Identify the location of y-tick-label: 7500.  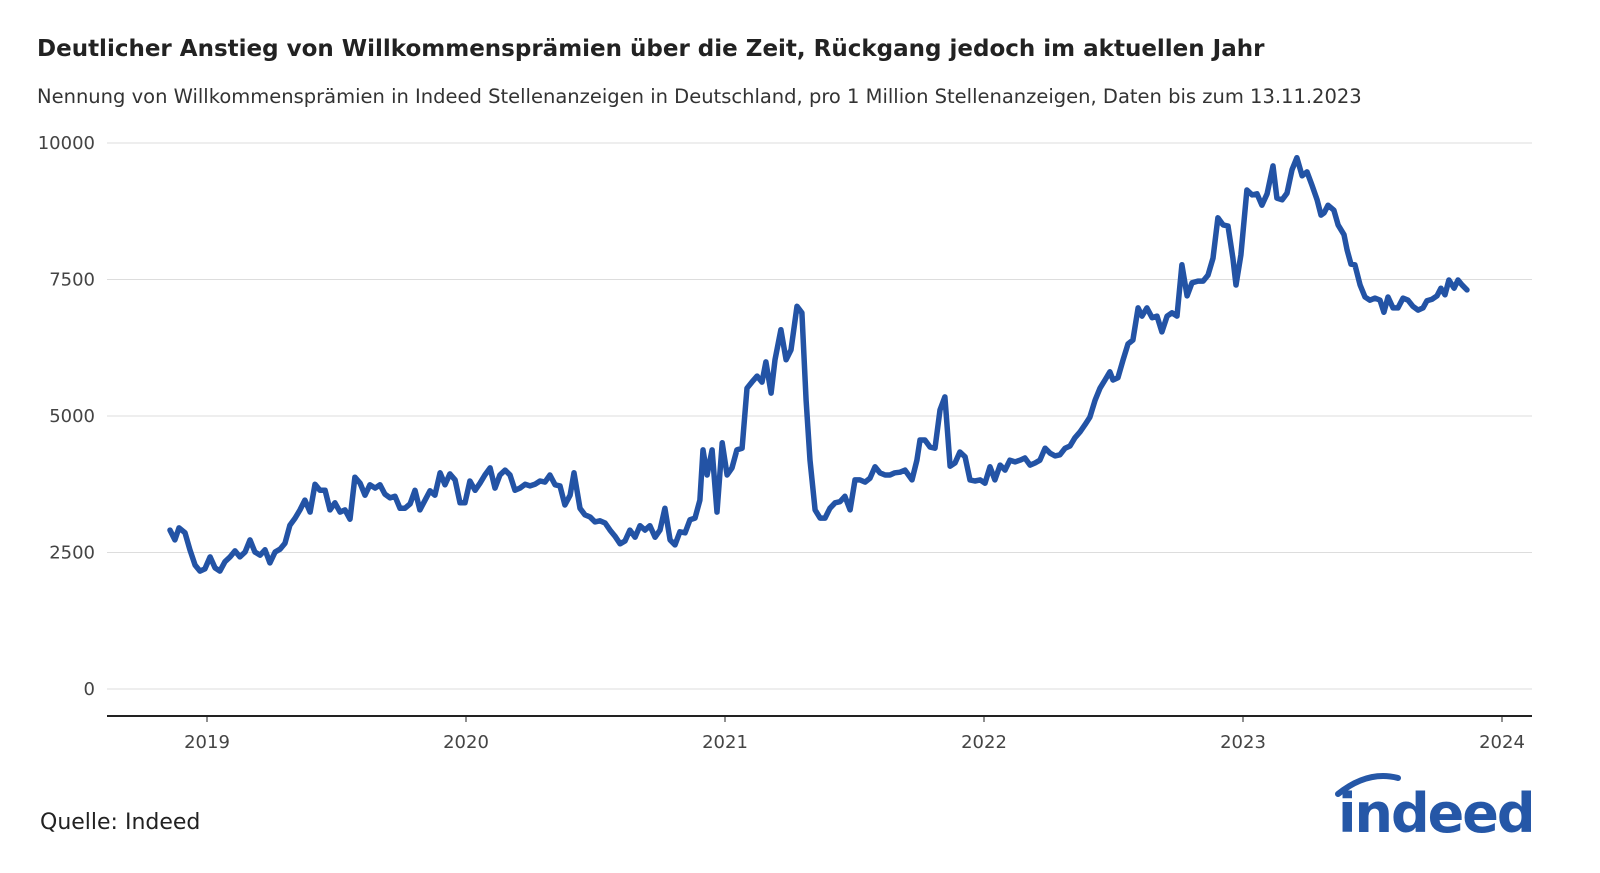
(72, 280).